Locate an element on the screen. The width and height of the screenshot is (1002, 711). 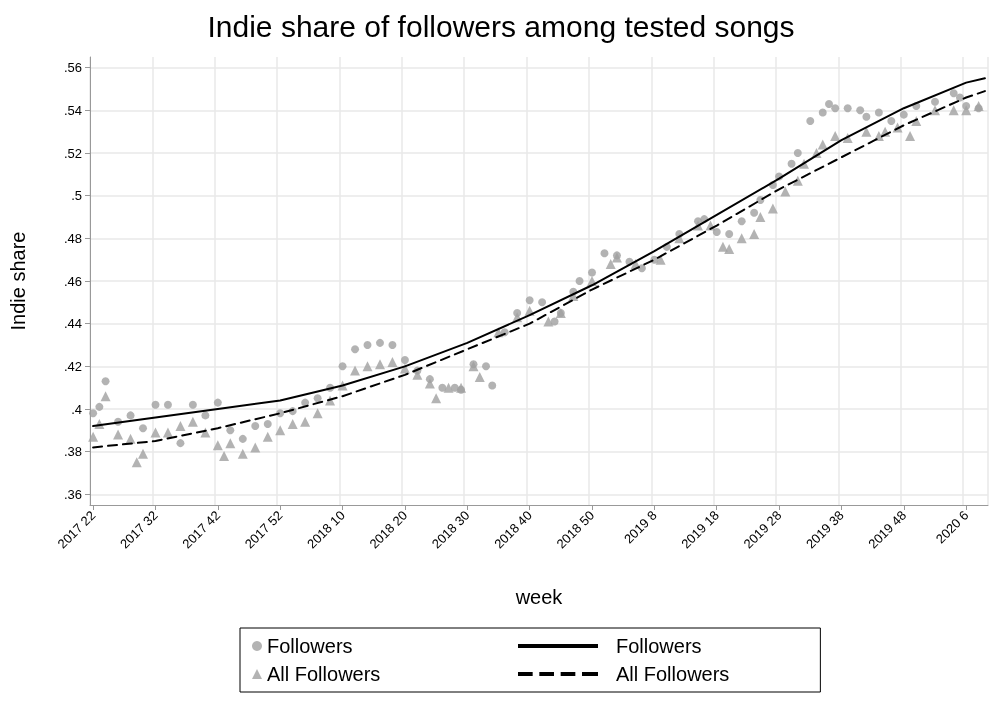
y-tick-label: .44 is located at coordinates (72, 324).